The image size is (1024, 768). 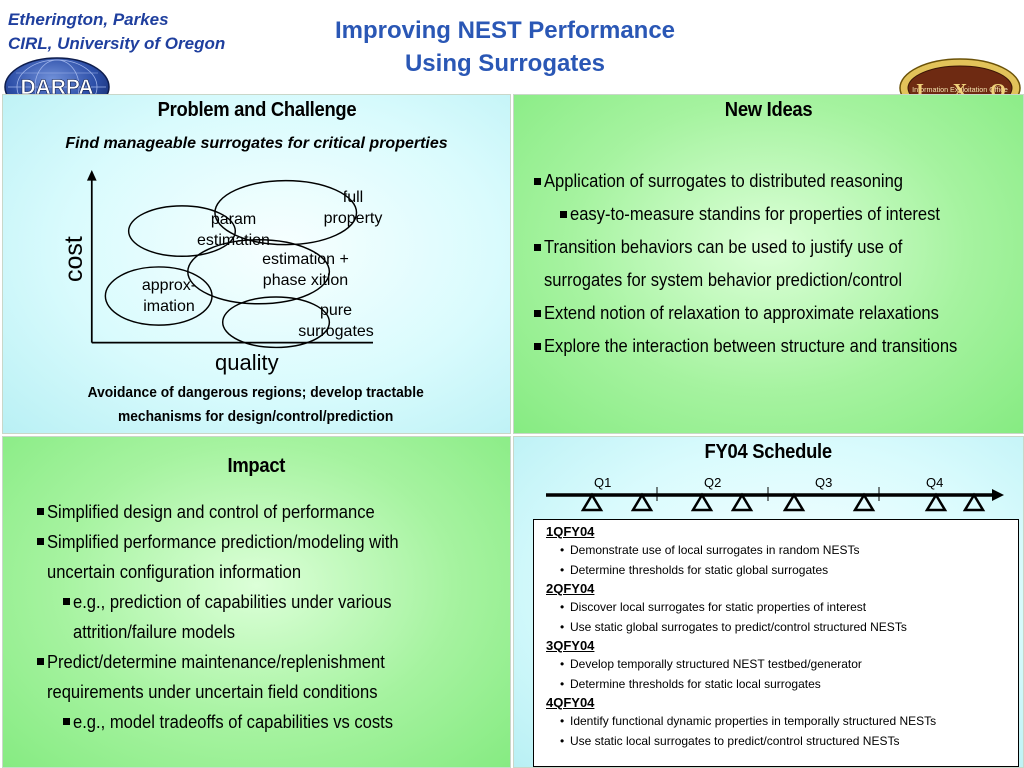 I want to click on schedule-timeline, so click(x=775, y=499).